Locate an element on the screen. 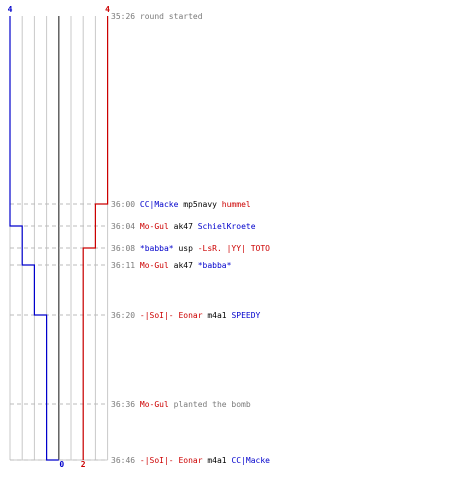 The image size is (450, 500). red-end-count: 2 is located at coordinates (83, 464).